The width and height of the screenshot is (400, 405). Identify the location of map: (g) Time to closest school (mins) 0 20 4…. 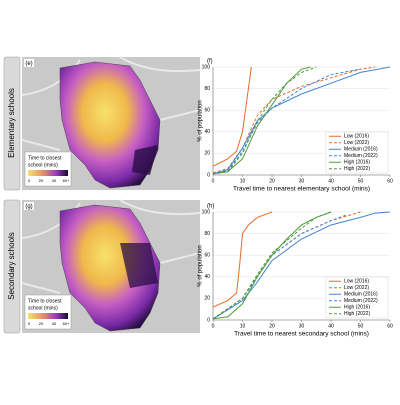
(111, 266).